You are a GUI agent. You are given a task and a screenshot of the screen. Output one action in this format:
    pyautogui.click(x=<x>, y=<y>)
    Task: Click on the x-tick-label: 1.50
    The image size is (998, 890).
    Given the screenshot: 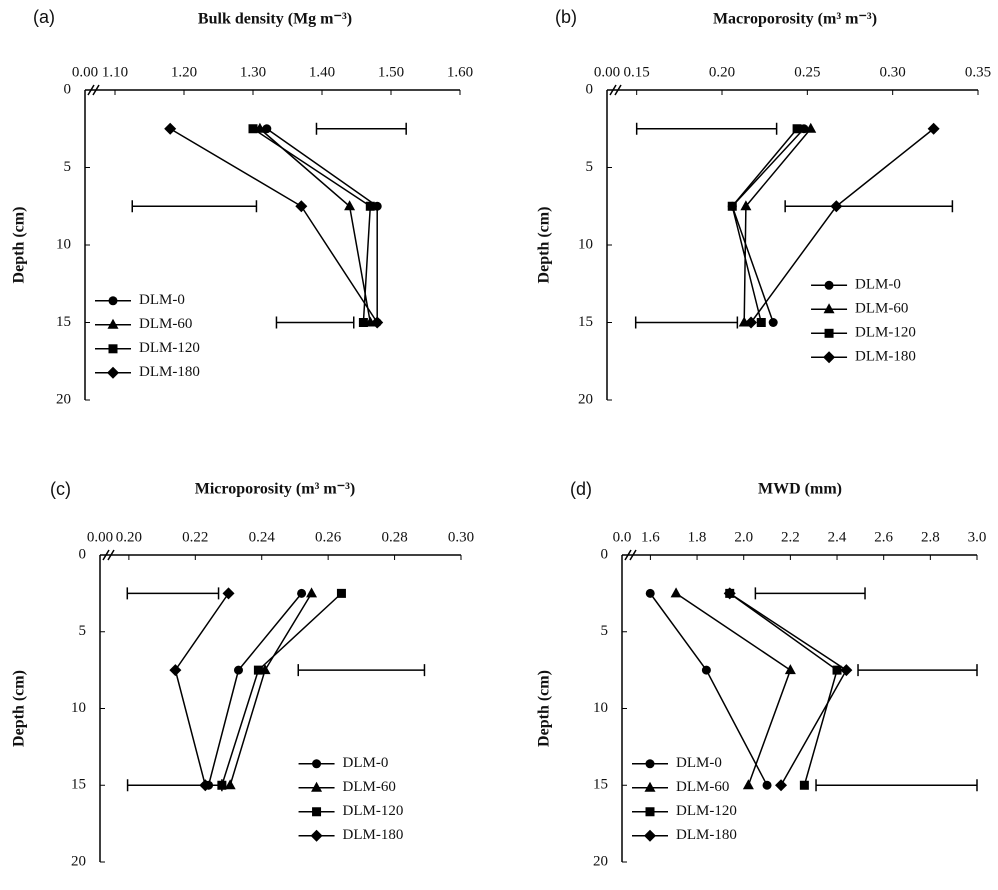 What is the action you would take?
    pyautogui.click(x=391, y=72)
    